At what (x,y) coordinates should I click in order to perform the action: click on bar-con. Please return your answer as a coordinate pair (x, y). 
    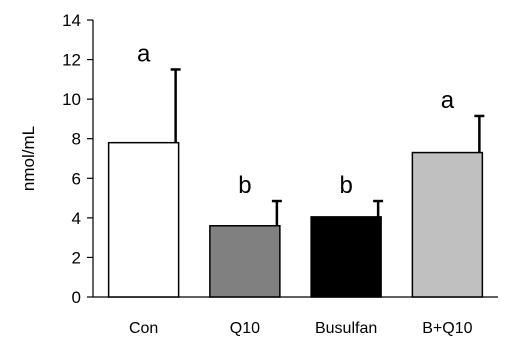
    Looking at the image, I should click on (143, 219).